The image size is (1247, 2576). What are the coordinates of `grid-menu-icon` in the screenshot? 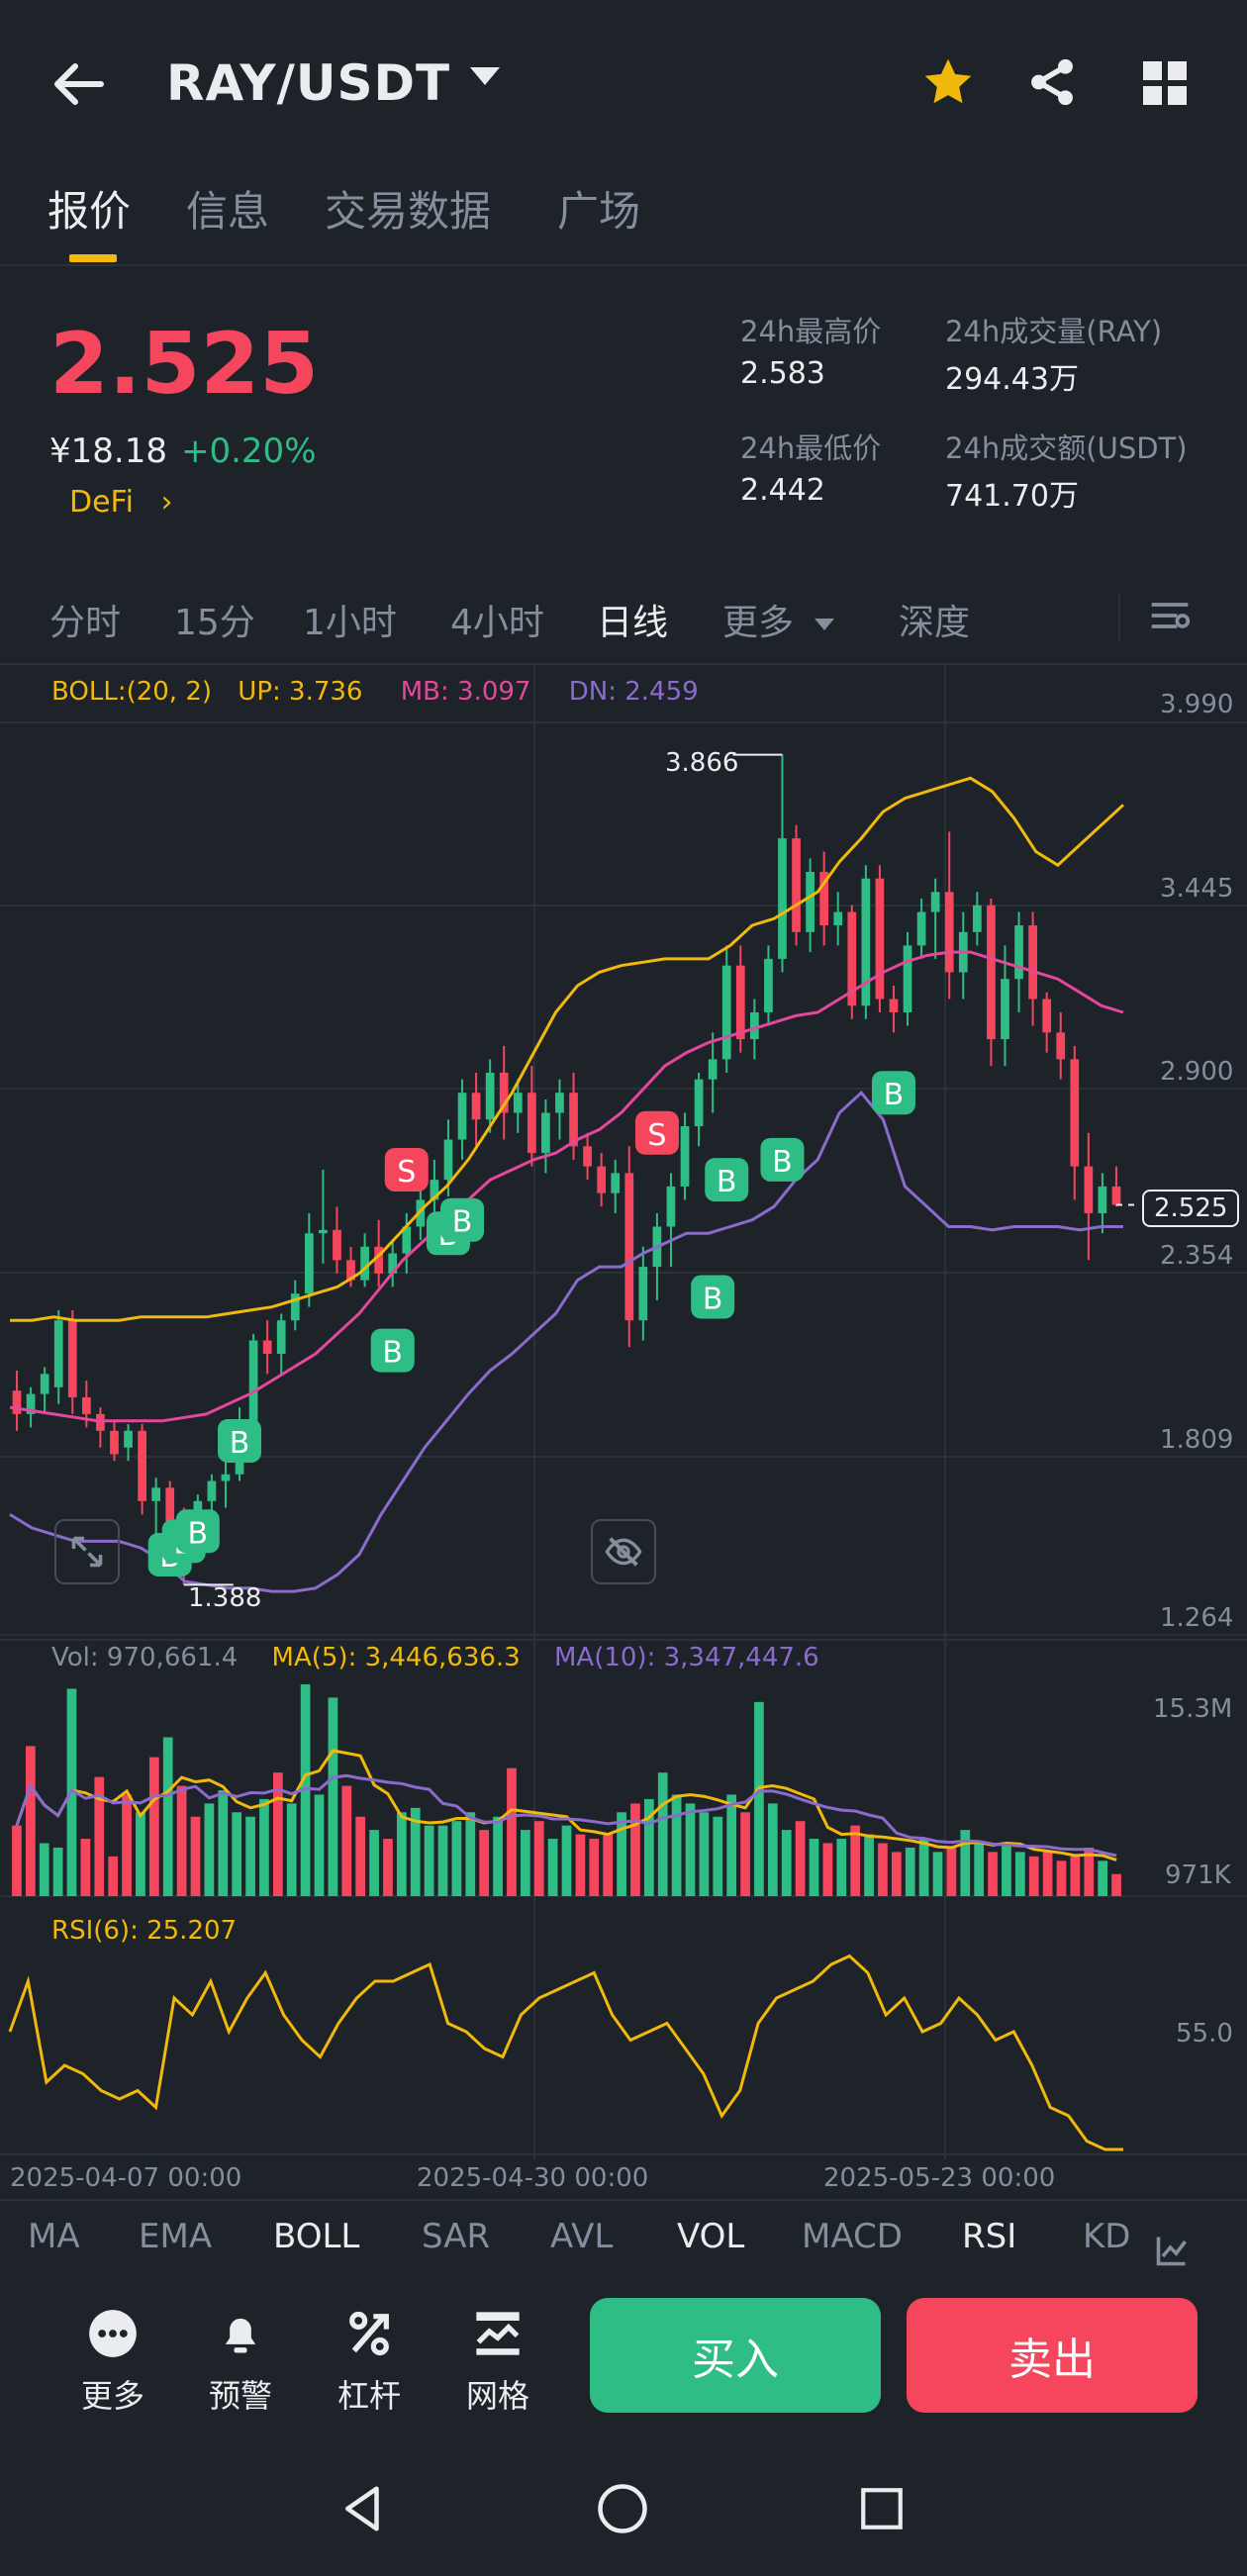 It's located at (1165, 85).